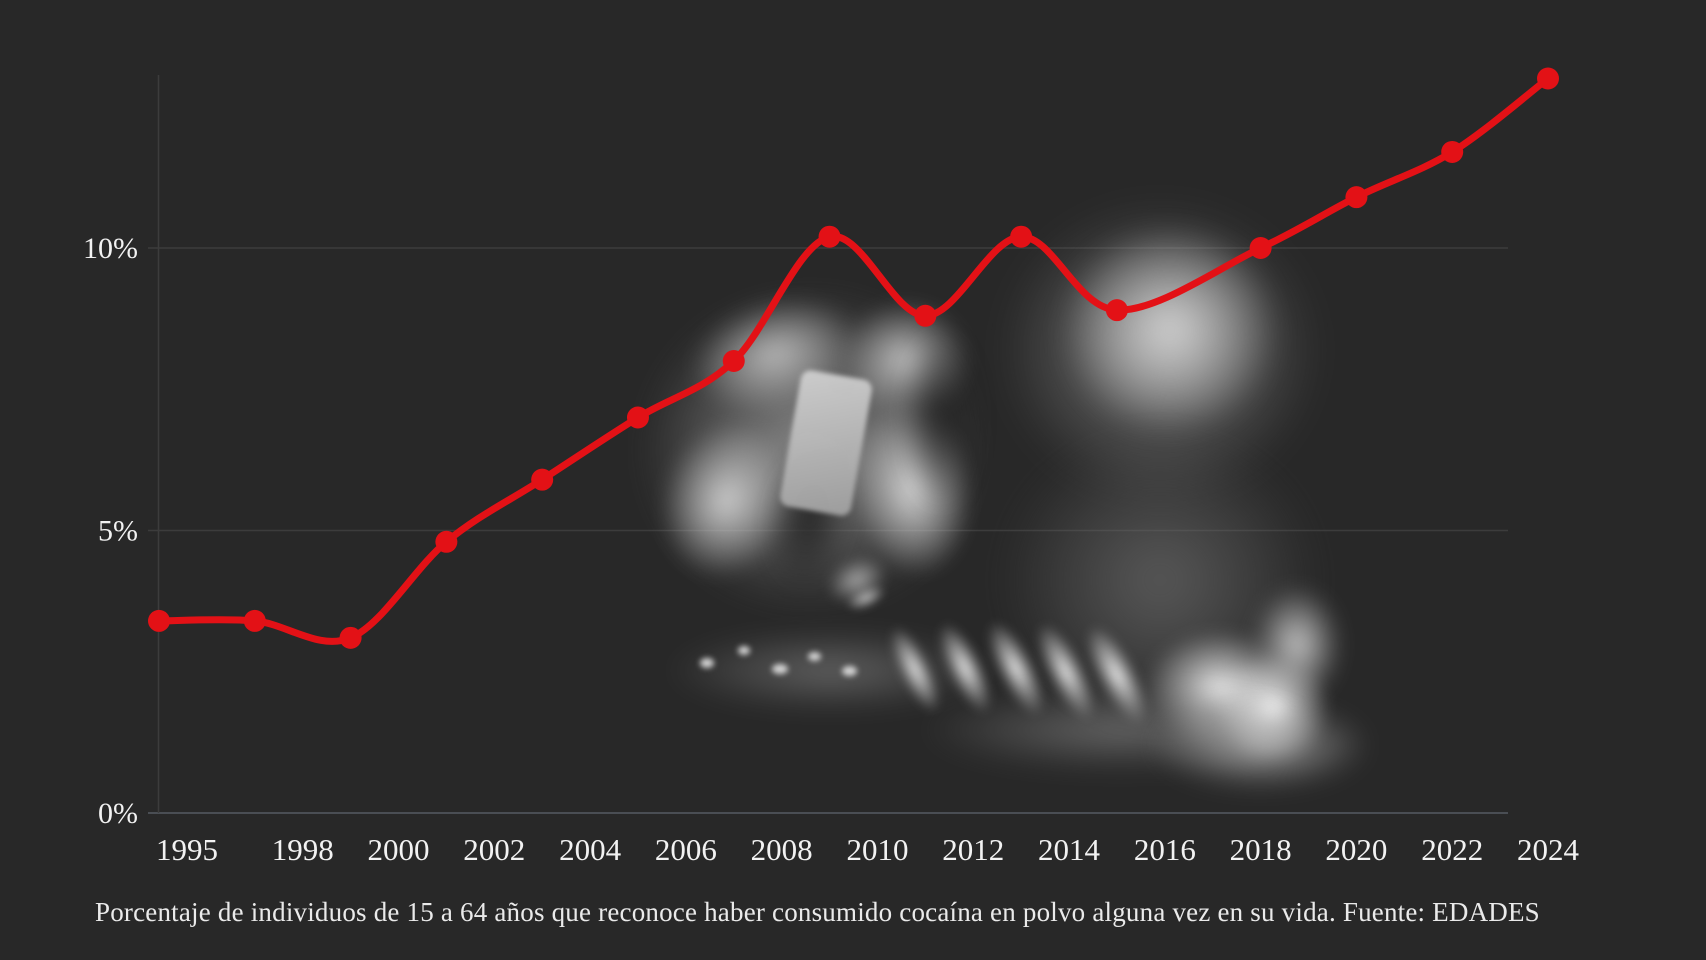 The height and width of the screenshot is (960, 1706). I want to click on x-tick-label: 2022, so click(1452, 849).